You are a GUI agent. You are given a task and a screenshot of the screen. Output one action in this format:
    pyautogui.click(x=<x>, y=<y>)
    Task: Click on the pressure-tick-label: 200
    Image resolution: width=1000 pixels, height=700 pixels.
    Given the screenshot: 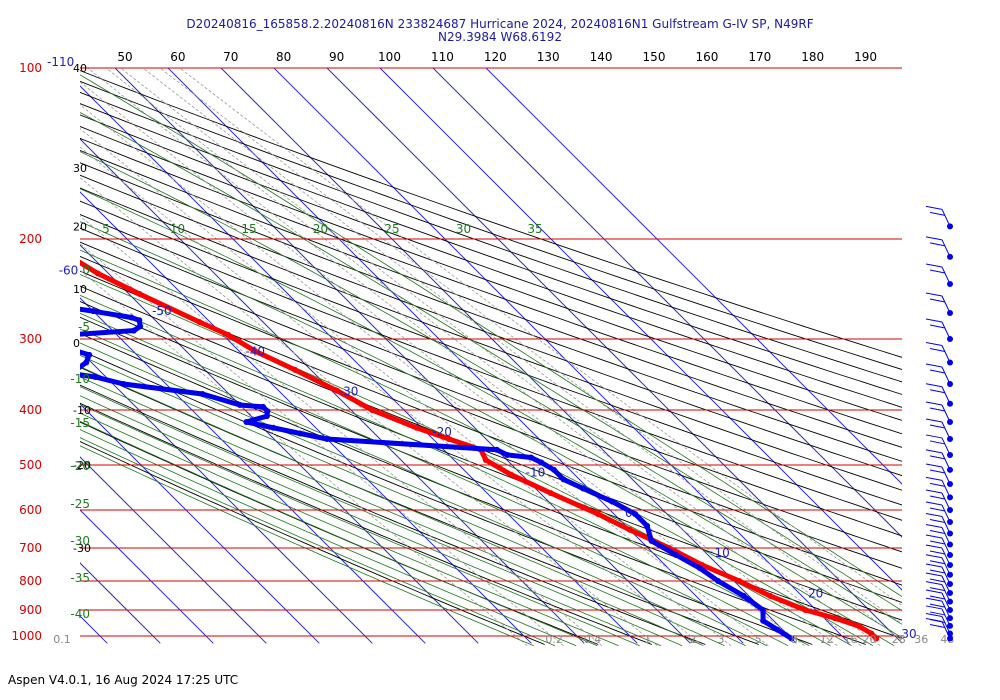 What is the action you would take?
    pyautogui.click(x=30, y=239)
    